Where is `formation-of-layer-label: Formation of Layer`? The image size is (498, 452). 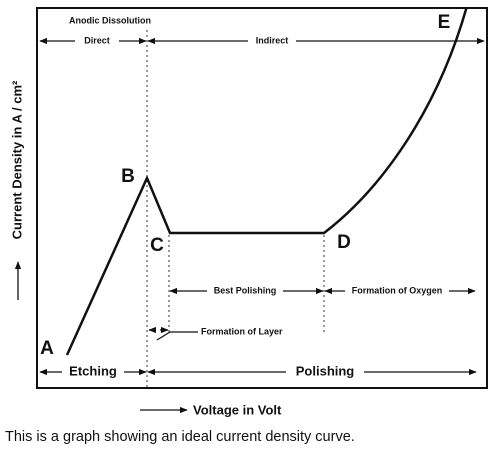 formation-of-layer-label: Formation of Layer is located at coordinates (242, 331).